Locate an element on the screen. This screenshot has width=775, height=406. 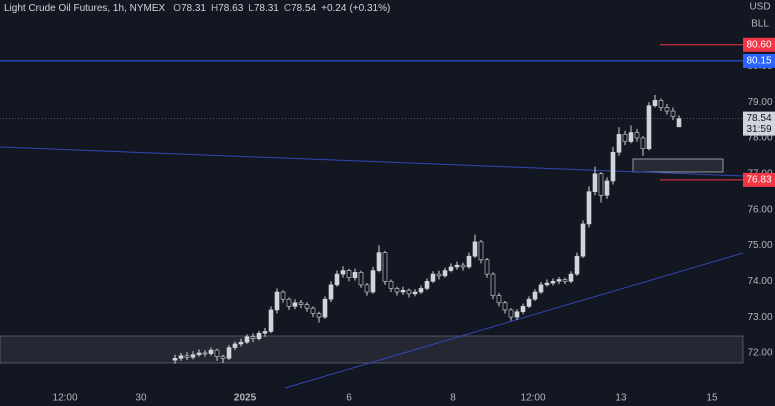
level-label: 76.83 is located at coordinates (758, 180).